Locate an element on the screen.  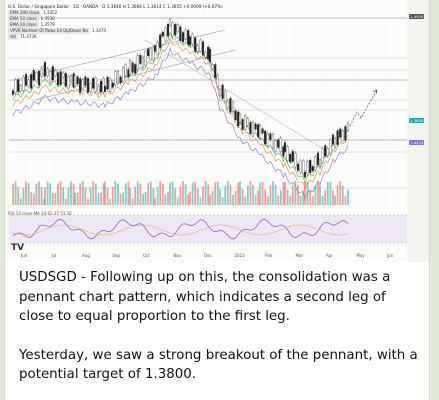
price-badge-high: 1.4500 is located at coordinates (417, 16).